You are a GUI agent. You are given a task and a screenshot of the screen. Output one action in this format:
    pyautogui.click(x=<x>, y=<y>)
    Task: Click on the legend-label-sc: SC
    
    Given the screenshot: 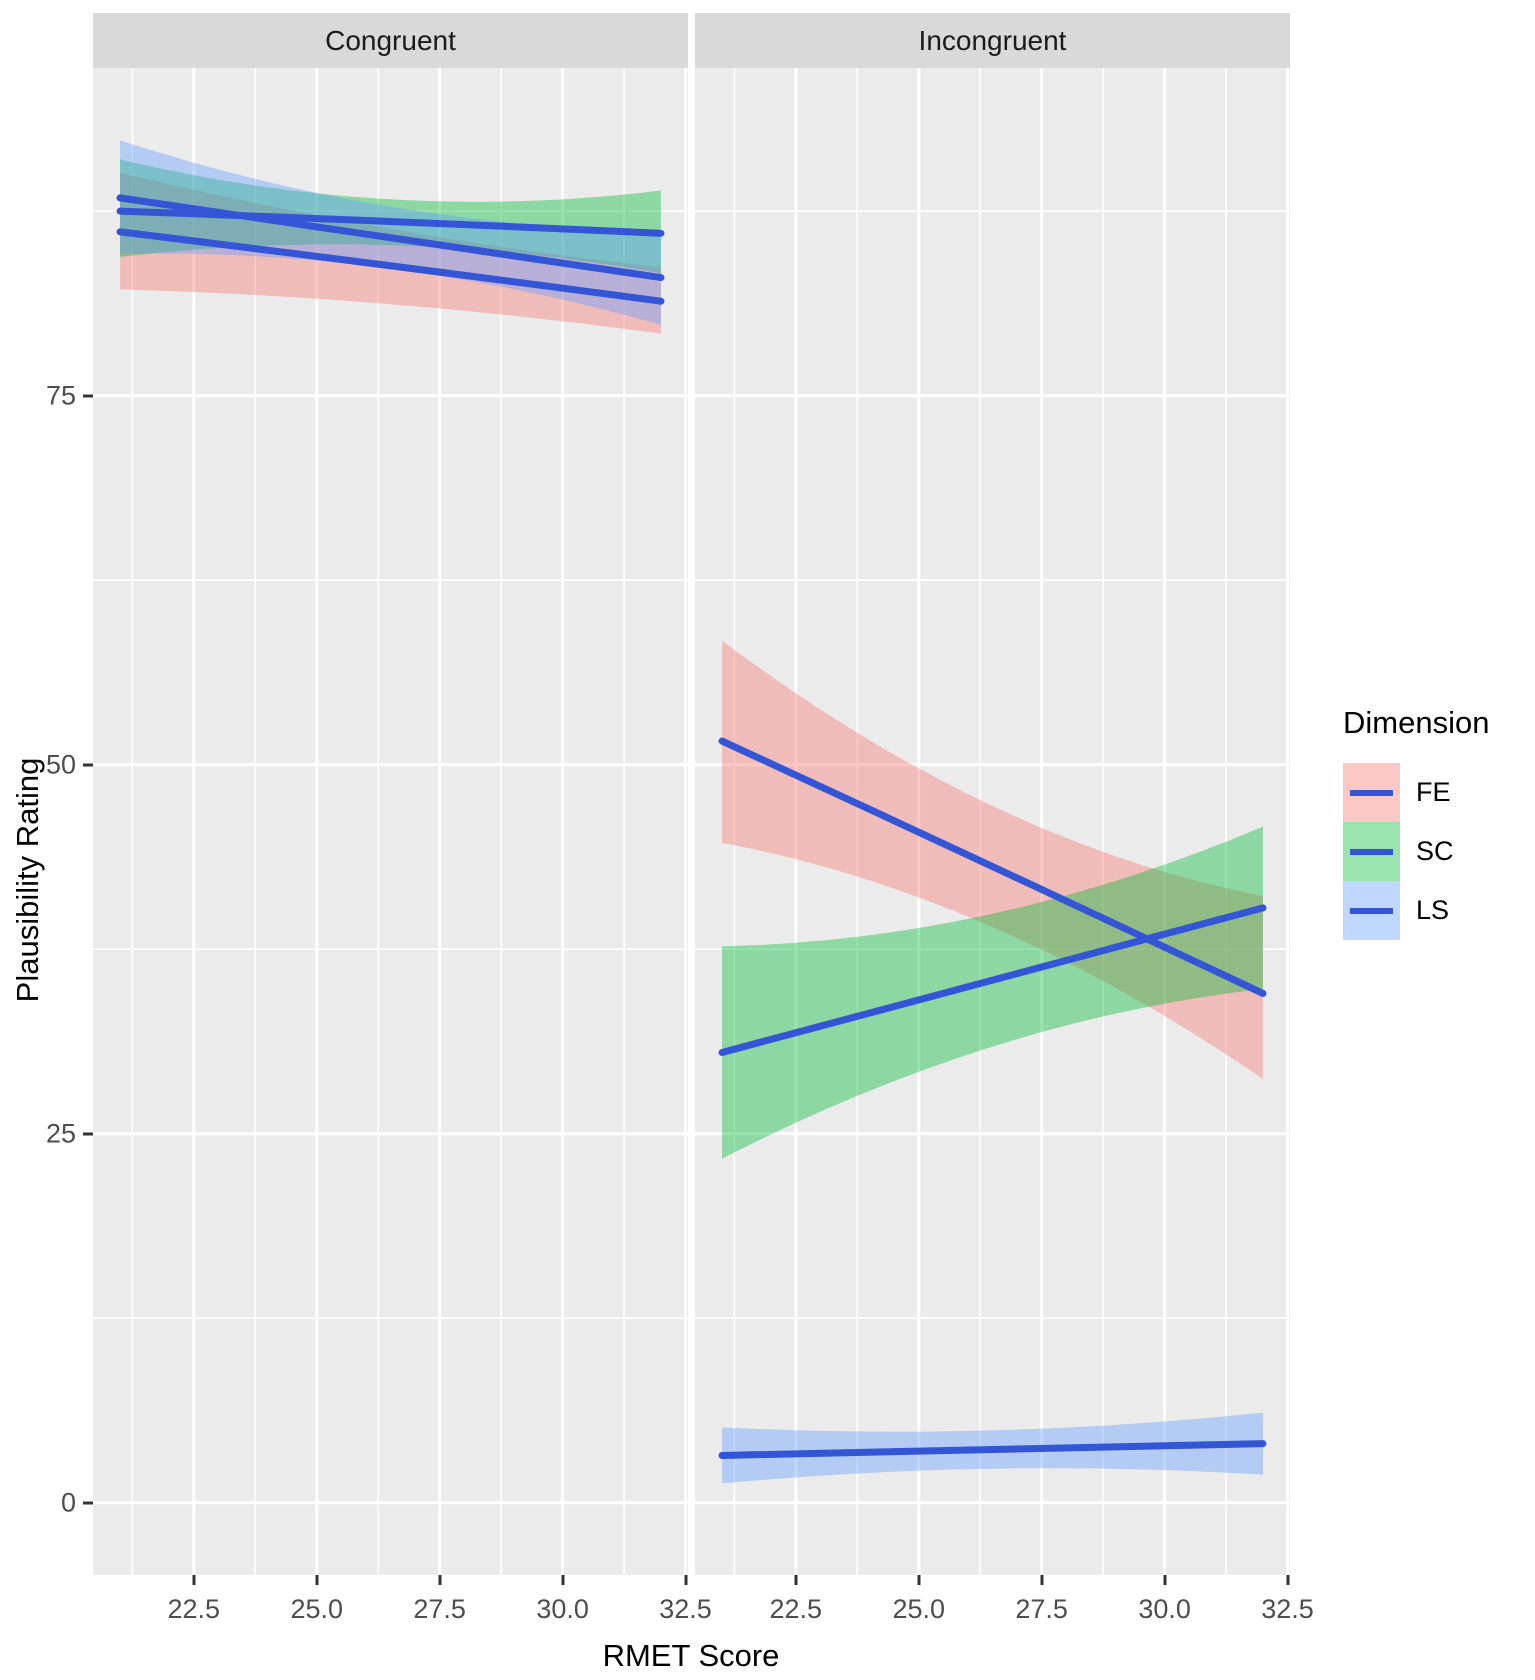 What is the action you would take?
    pyautogui.click(x=1435, y=851)
    